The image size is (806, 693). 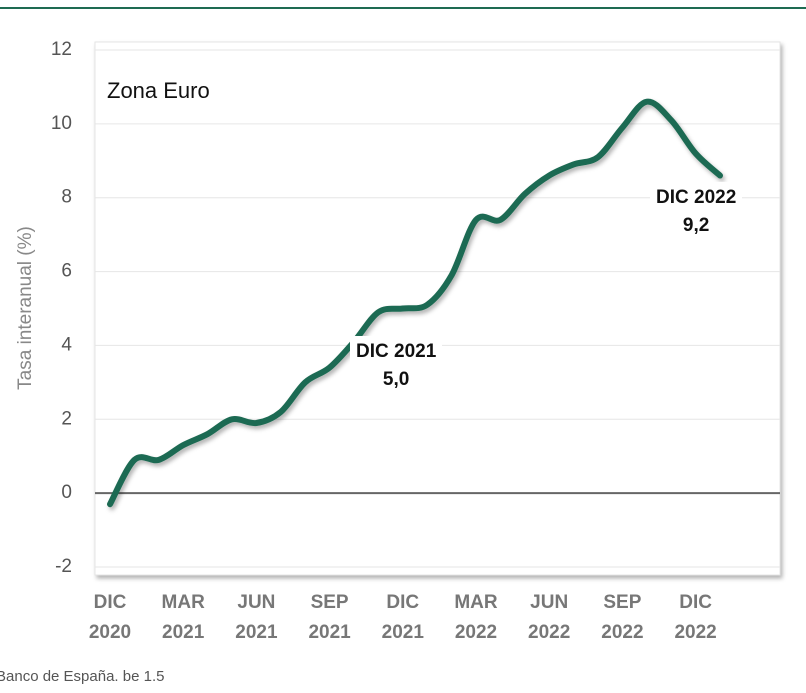 I want to click on y-tick-label: -2, so click(x=63, y=566).